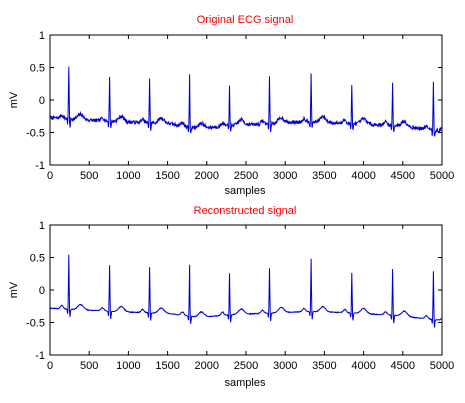 The height and width of the screenshot is (403, 465). I want to click on chart-title: Original ECG signal, so click(245, 20).